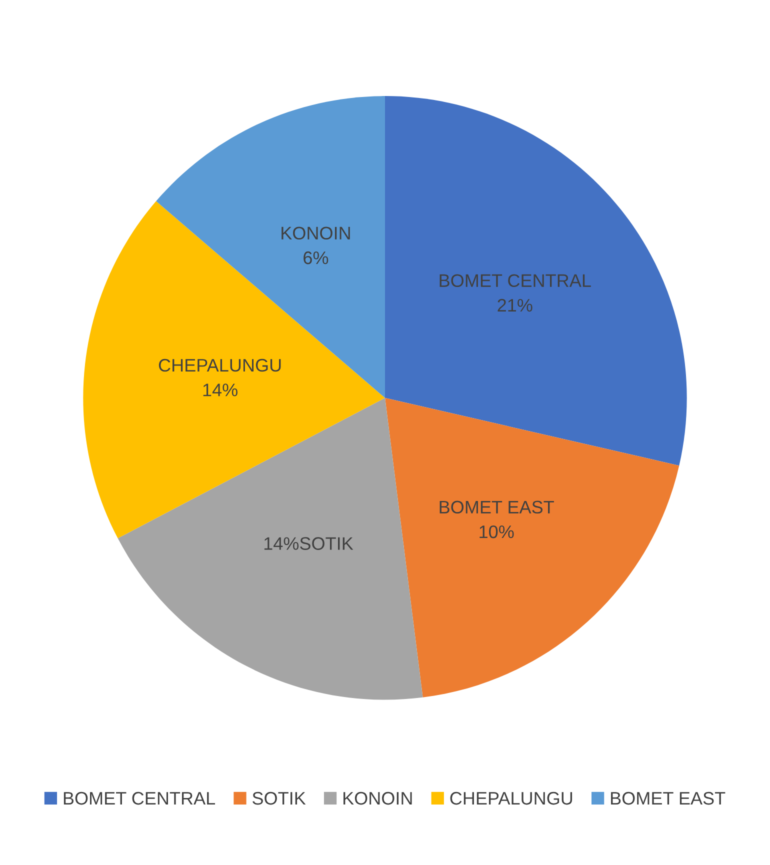 This screenshot has width=770, height=865. What do you see at coordinates (668, 798) in the screenshot?
I see `legend-label: BOMET EAST` at bounding box center [668, 798].